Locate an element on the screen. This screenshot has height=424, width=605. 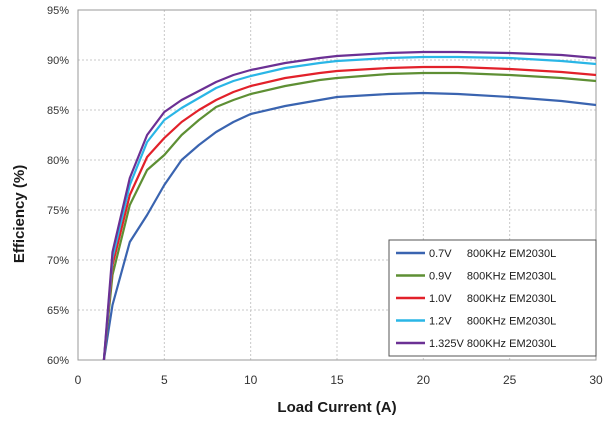
x-axis-title: Load Current (A) is located at coordinates (336, 407).